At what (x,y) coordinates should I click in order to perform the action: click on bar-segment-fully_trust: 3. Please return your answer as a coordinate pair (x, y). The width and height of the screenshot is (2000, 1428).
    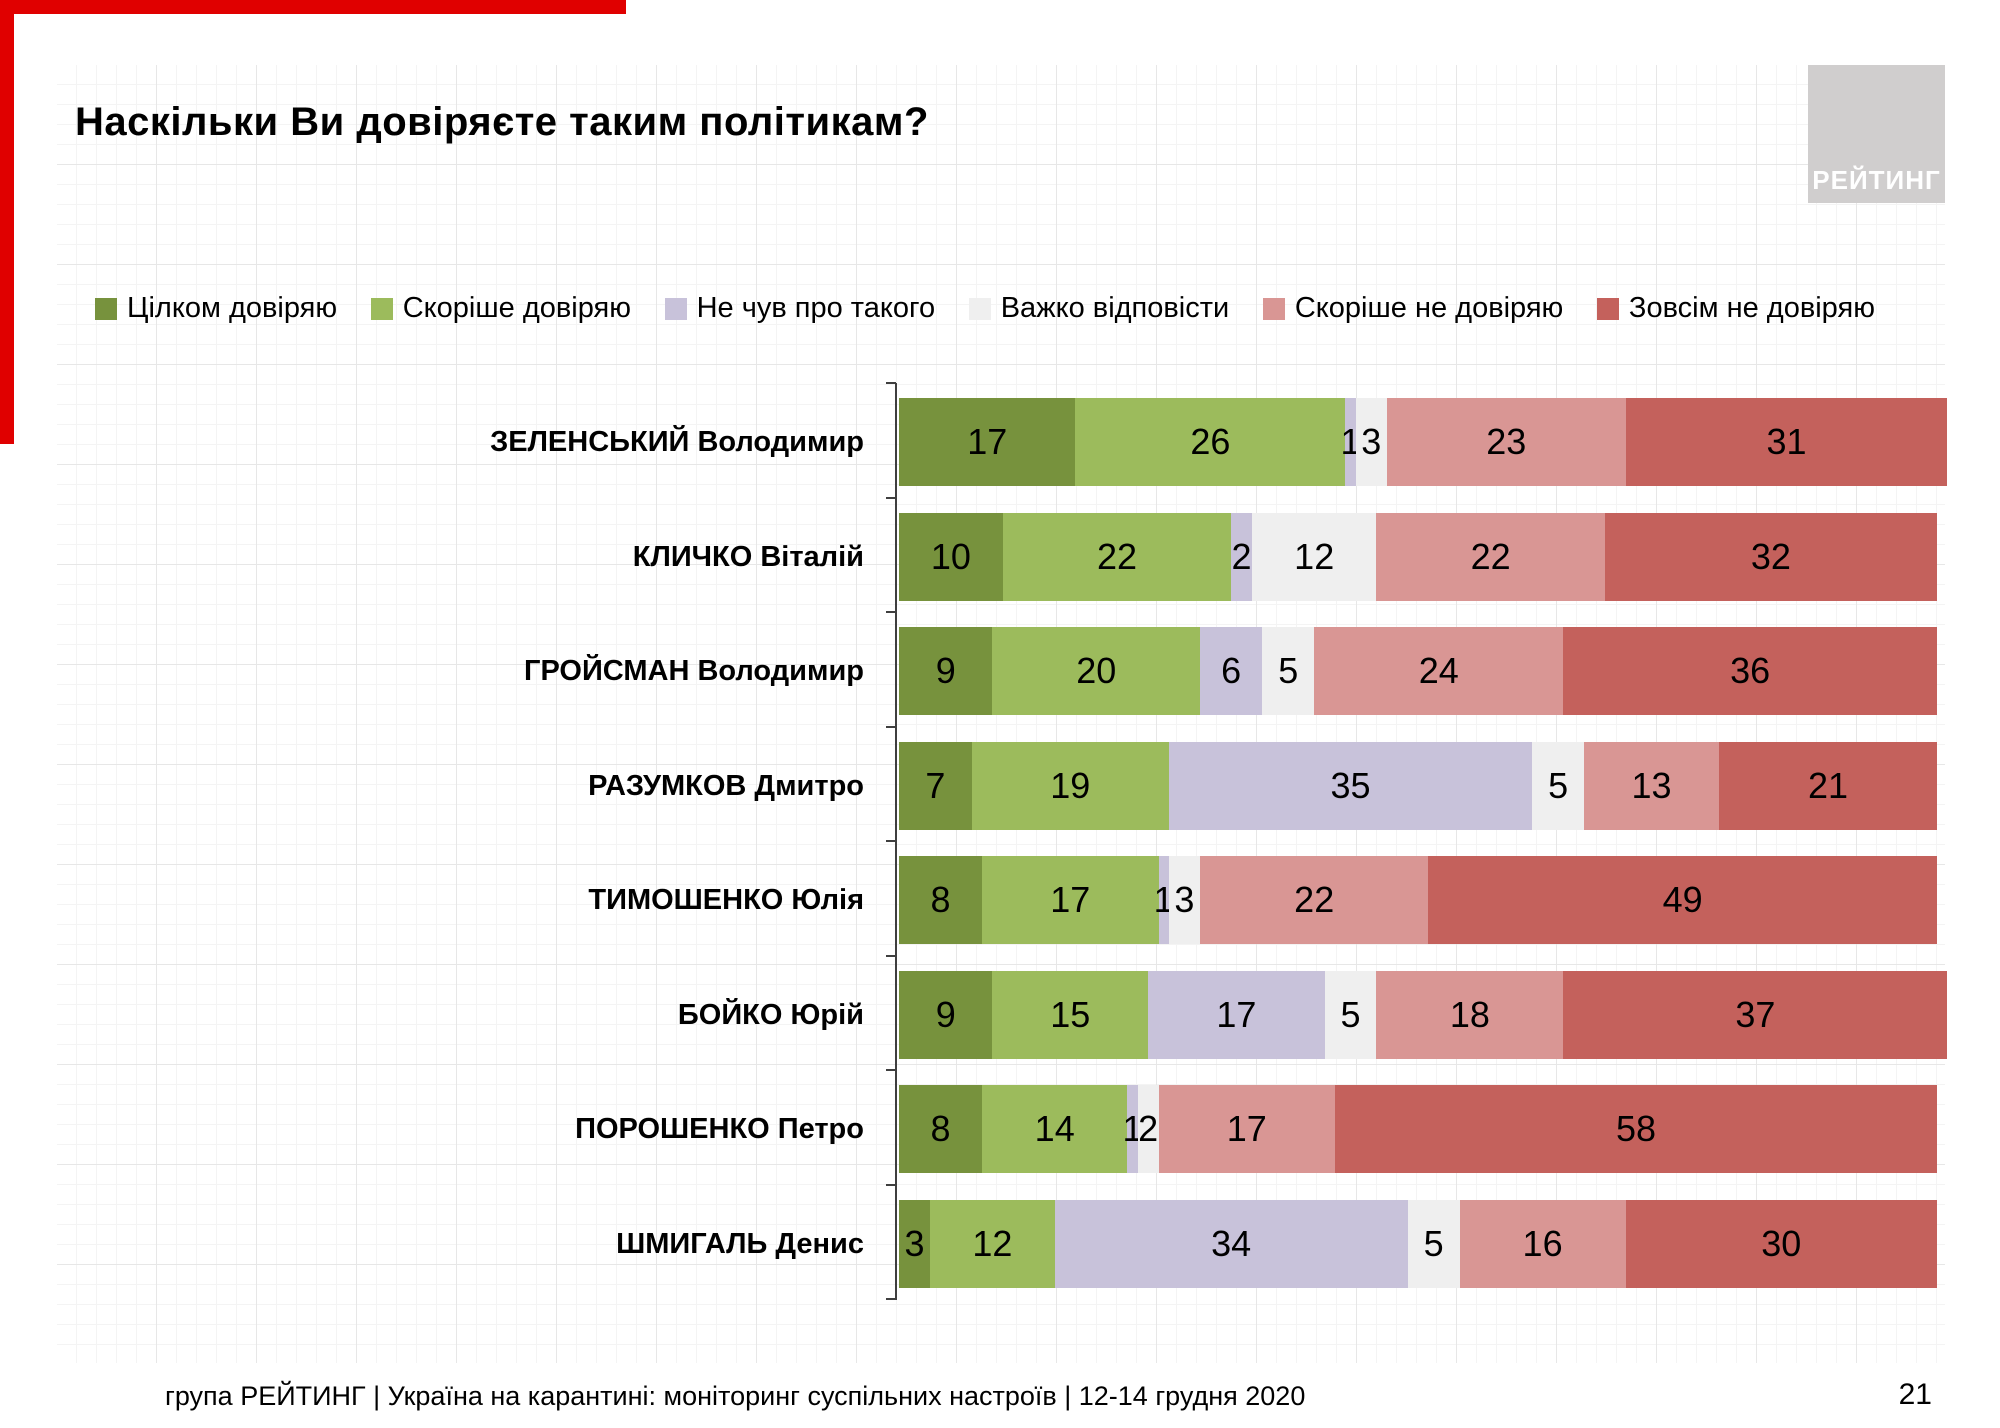
    Looking at the image, I should click on (915, 1243).